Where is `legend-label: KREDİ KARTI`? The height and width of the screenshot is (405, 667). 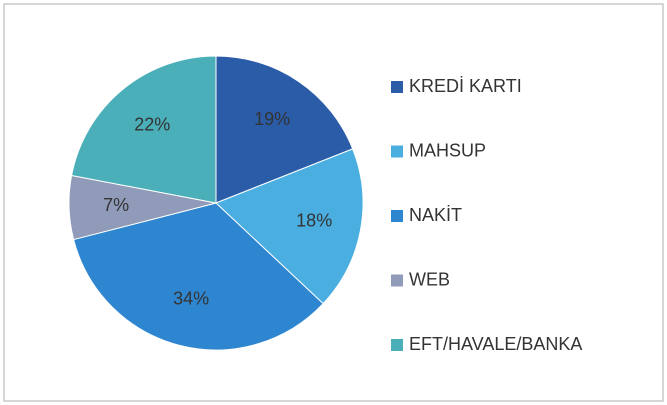
legend-label: KREDİ KARTI is located at coordinates (465, 86).